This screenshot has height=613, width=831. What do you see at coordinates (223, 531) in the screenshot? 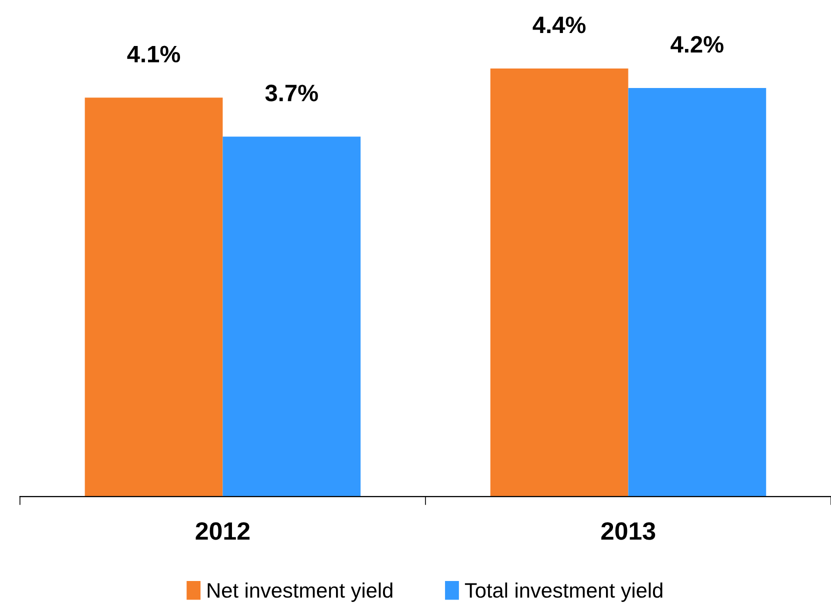
I see `x-tick-label: 2012` at bounding box center [223, 531].